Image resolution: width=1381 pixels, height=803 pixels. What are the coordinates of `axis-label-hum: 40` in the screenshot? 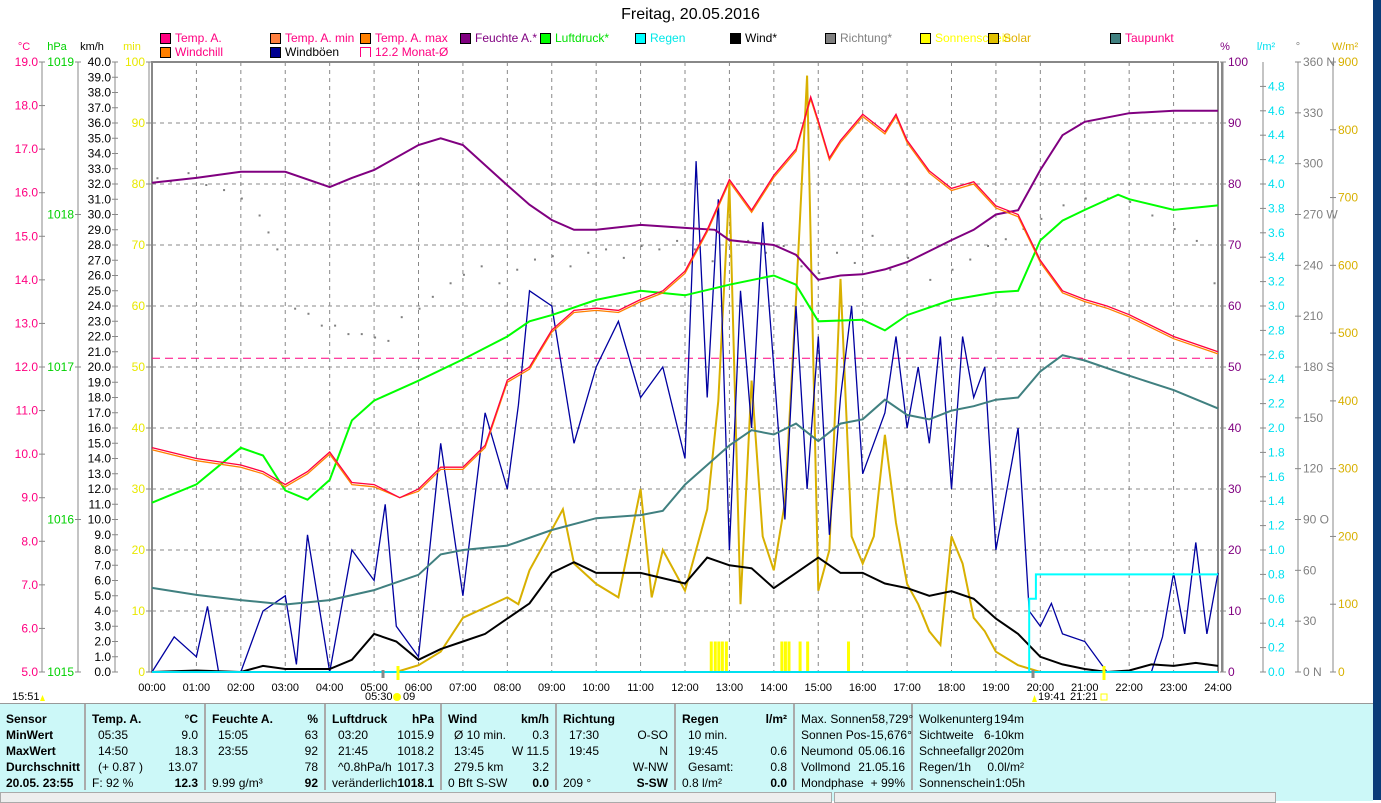 It's located at (1235, 428).